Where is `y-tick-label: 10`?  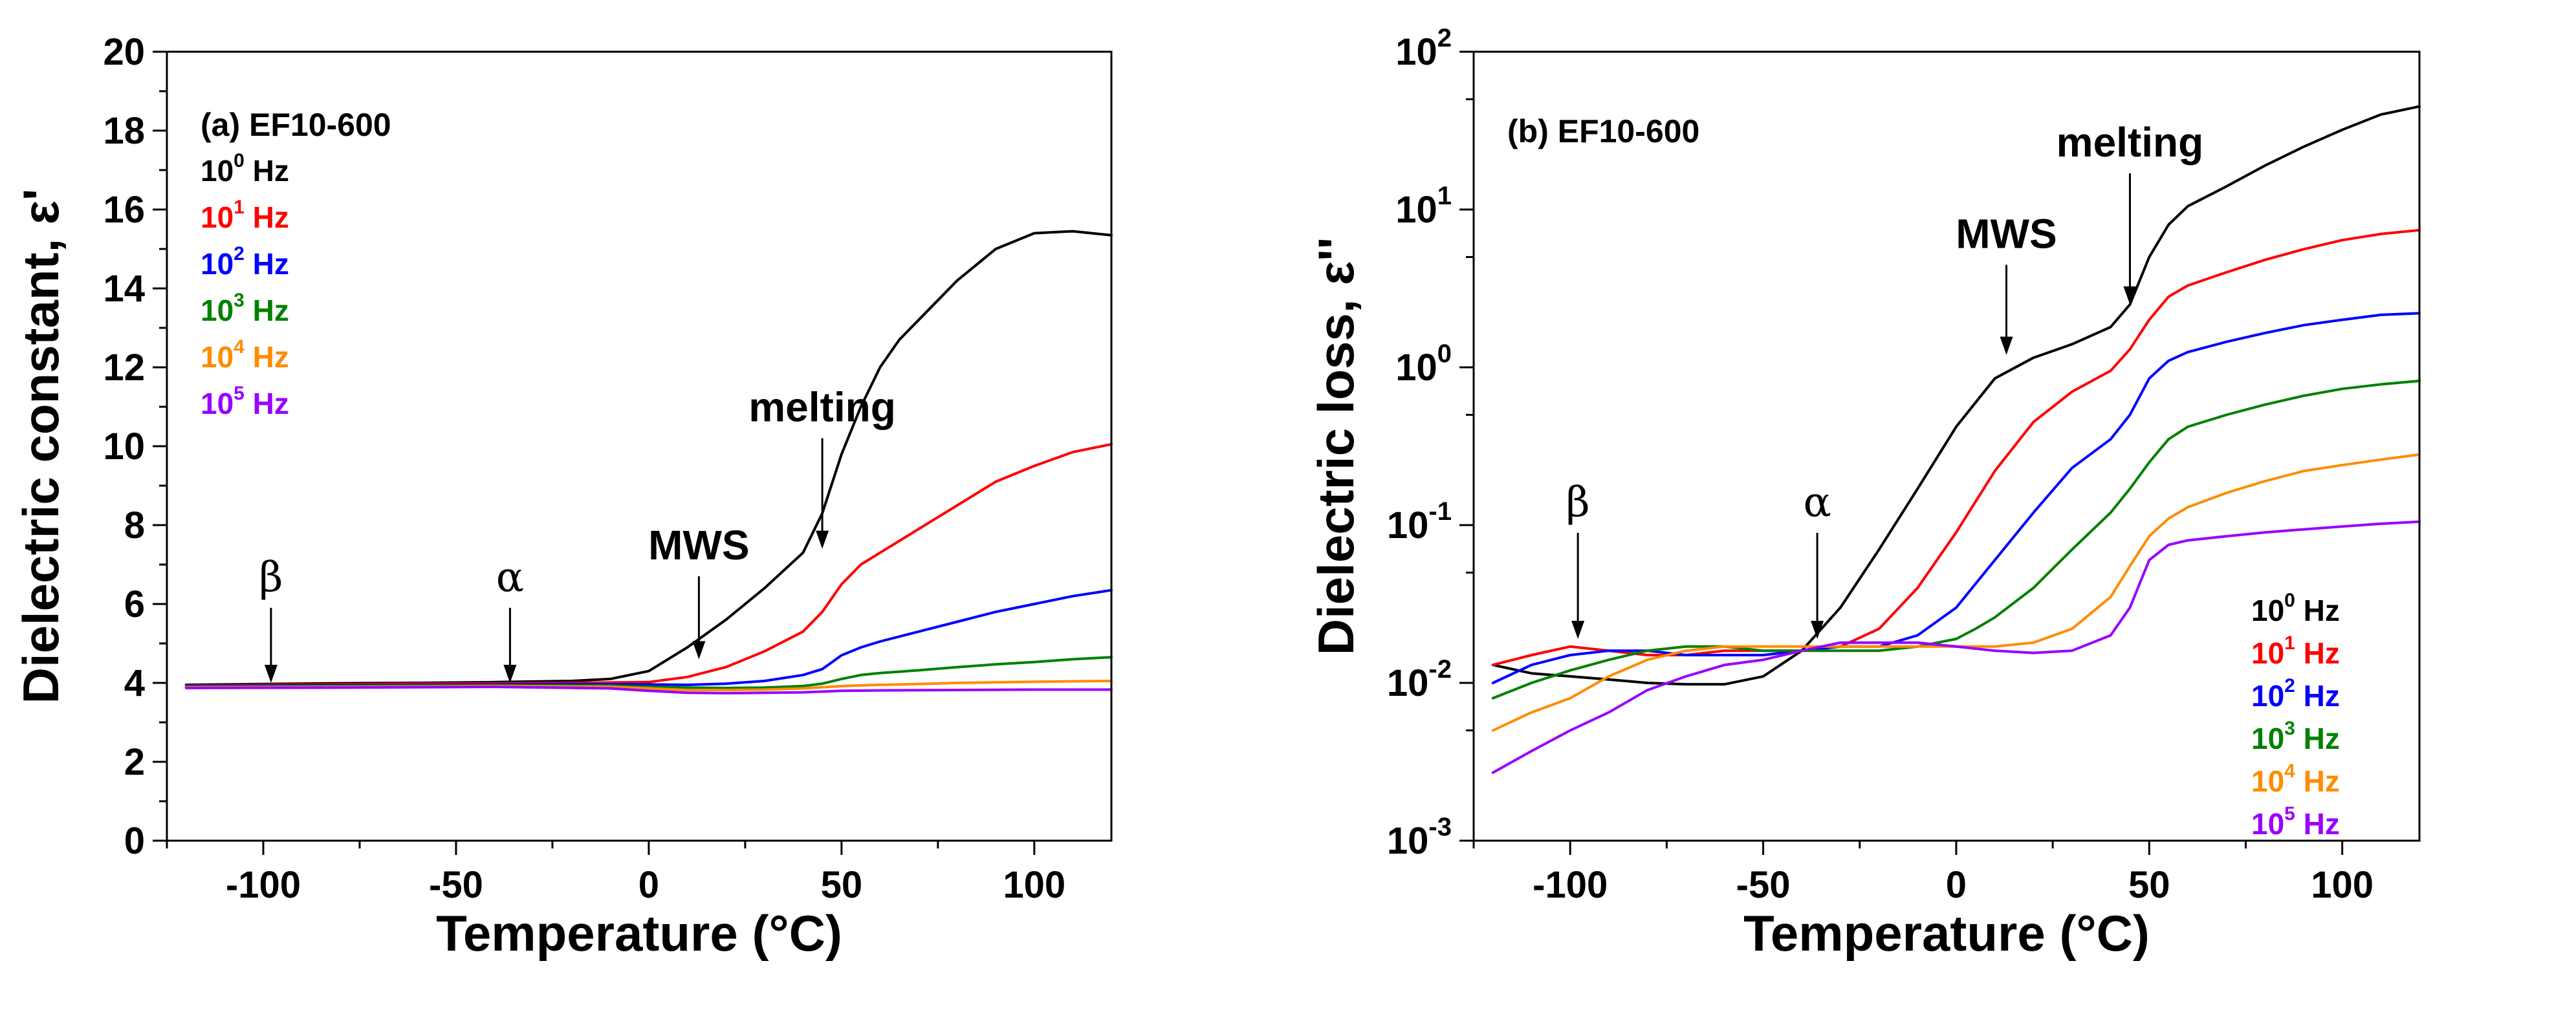 y-tick-label: 10 is located at coordinates (124, 447).